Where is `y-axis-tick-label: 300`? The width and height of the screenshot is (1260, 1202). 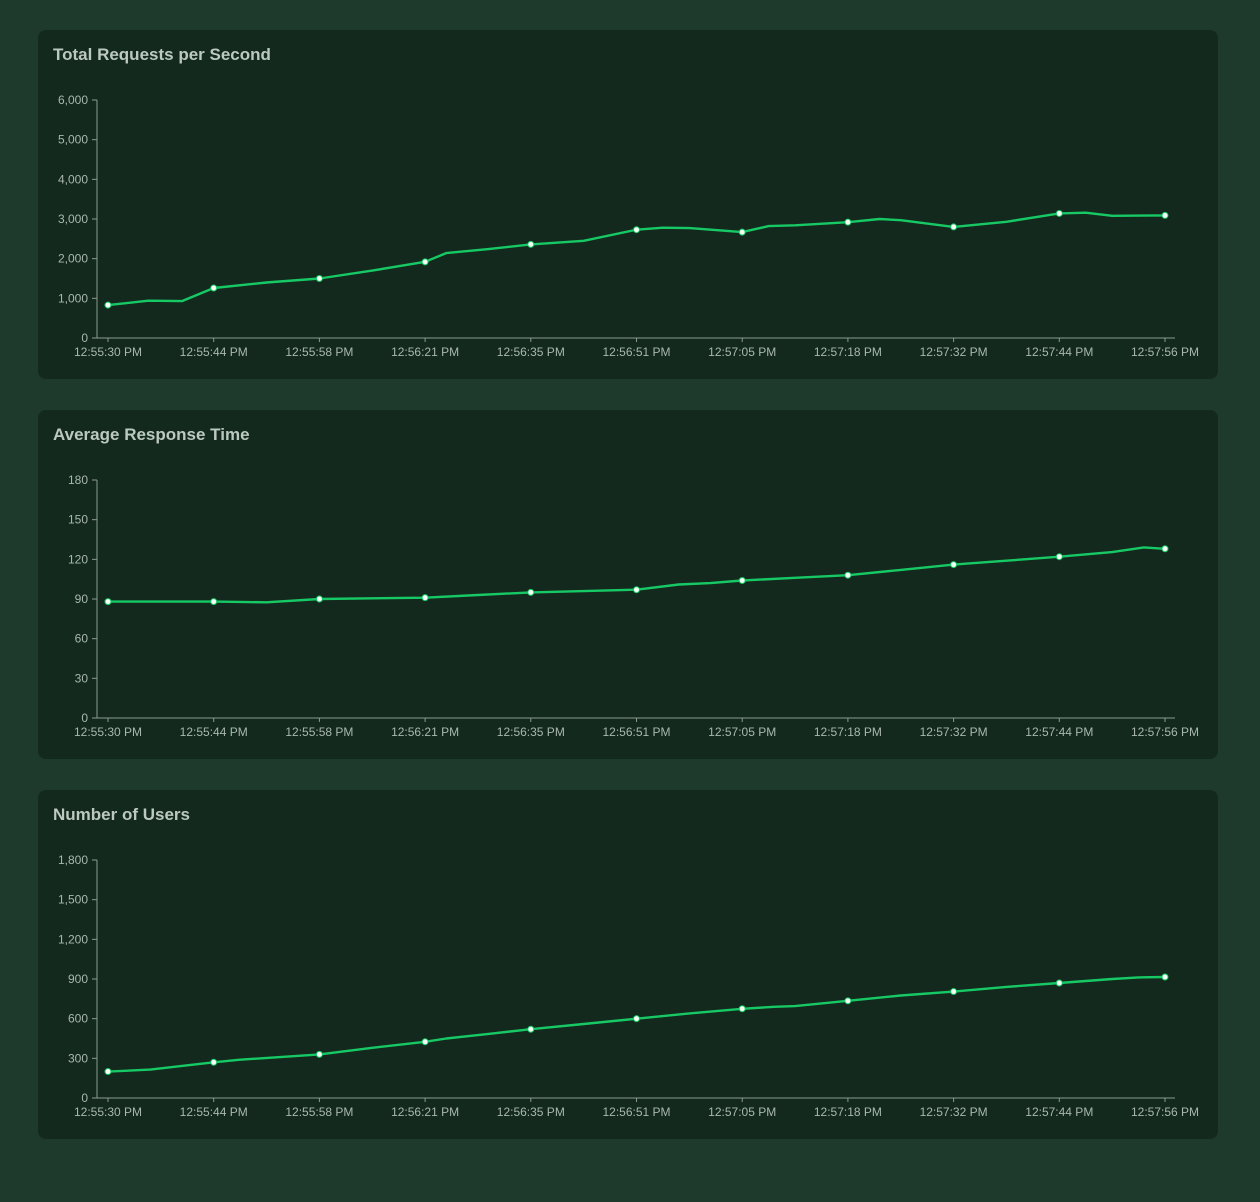
y-axis-tick-label: 300 is located at coordinates (78, 1058).